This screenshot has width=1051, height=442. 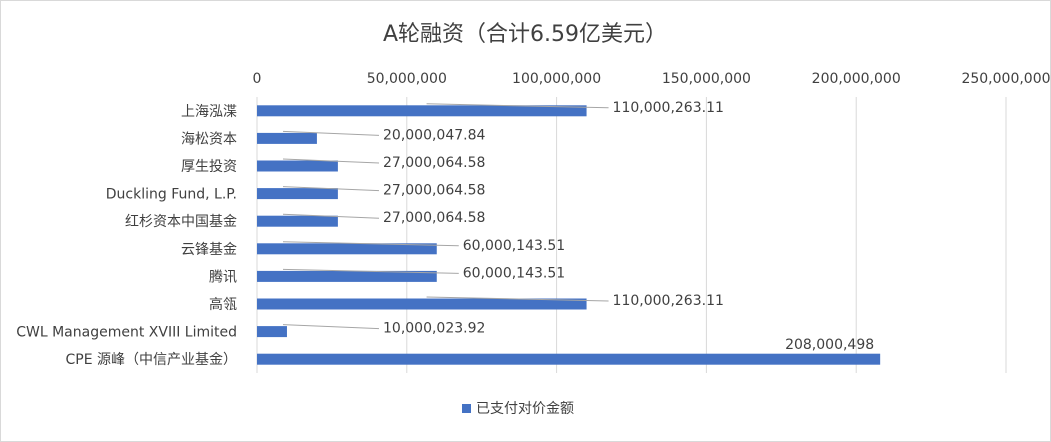 I want to click on x-tick-label: 50,000,000, so click(x=407, y=79).